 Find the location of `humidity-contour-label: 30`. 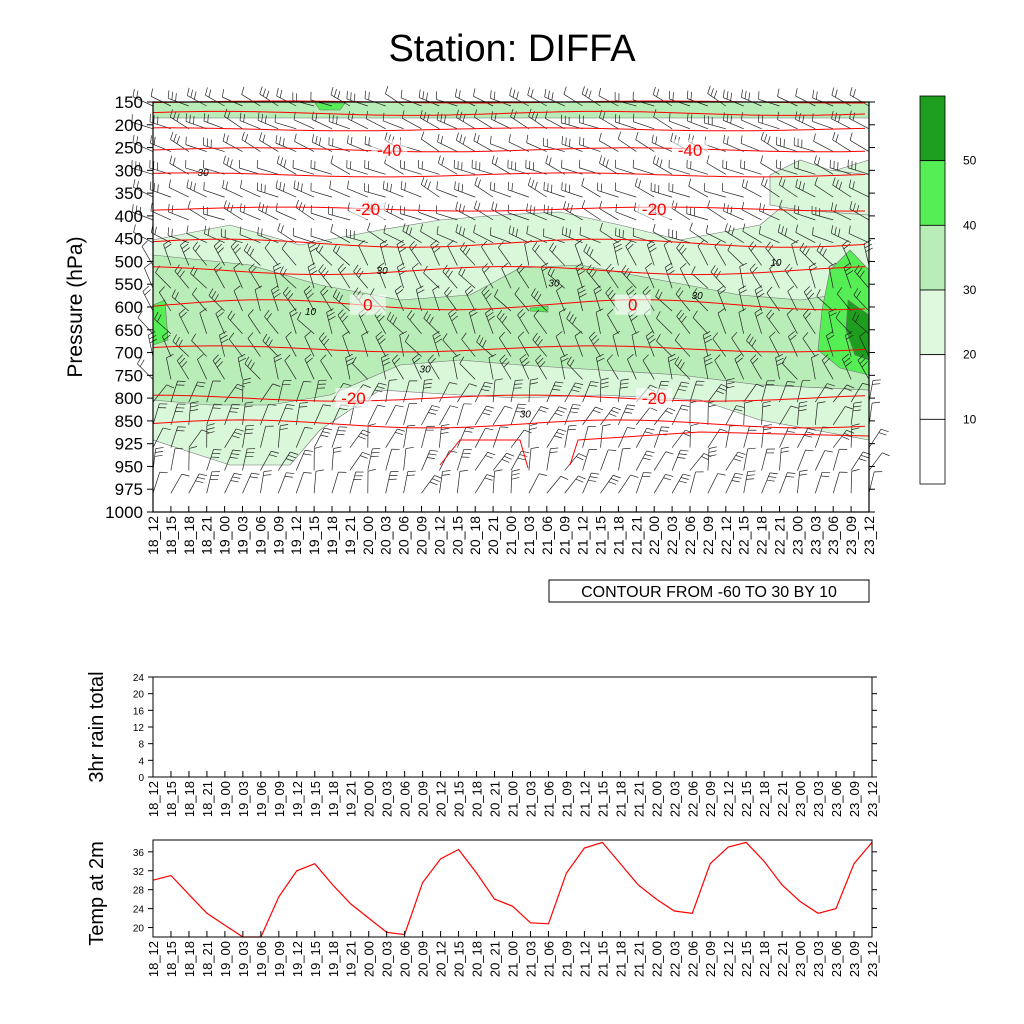

humidity-contour-label: 30 is located at coordinates (204, 173).